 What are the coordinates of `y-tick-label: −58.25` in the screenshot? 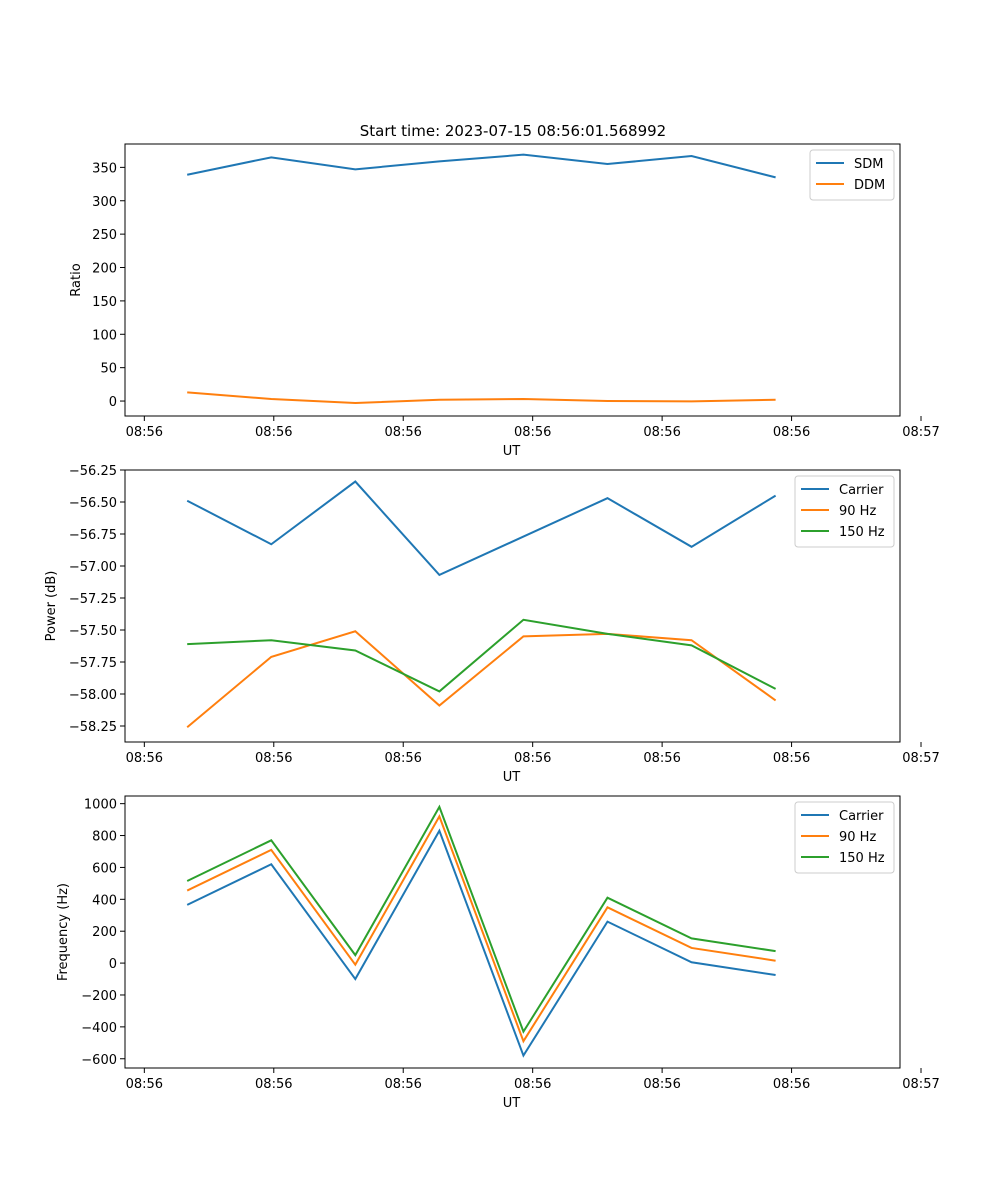 It's located at (93, 727).